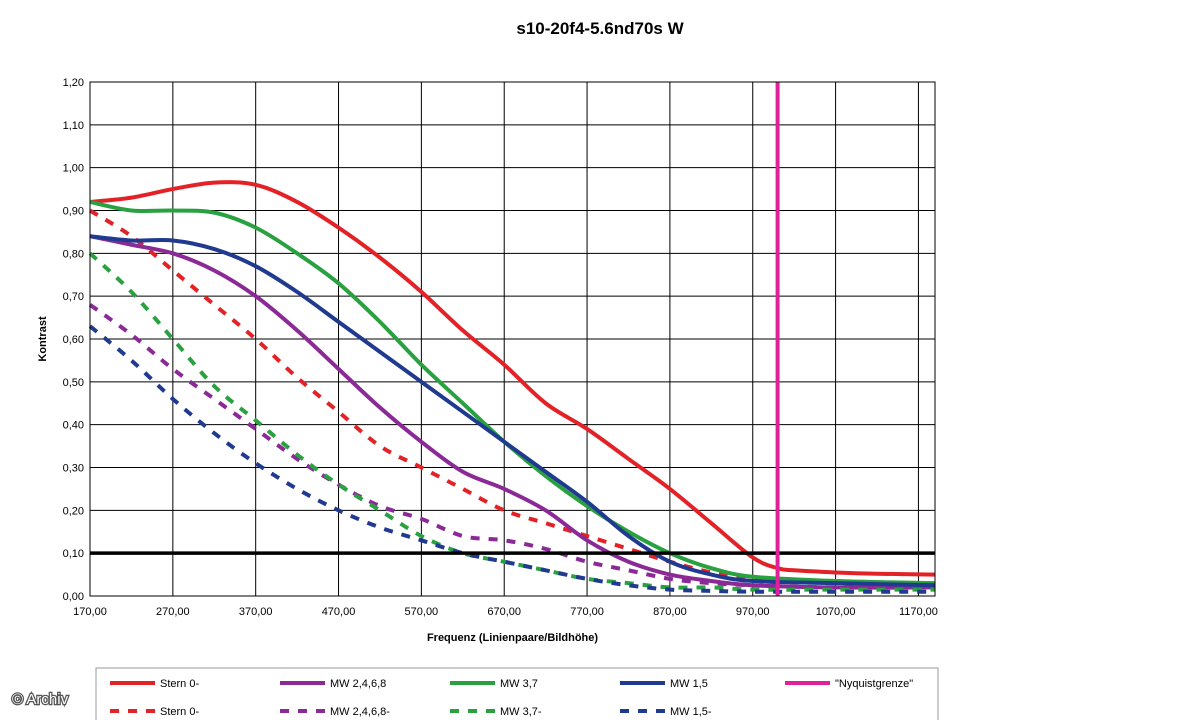  Describe the element at coordinates (90, 612) in the screenshot. I see `x-tick-label: 170,00` at that location.